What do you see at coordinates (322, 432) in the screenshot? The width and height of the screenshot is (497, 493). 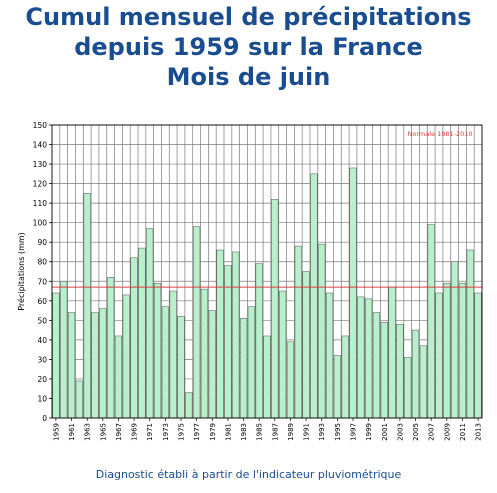 I see `x-tick-label: 1993` at bounding box center [322, 432].